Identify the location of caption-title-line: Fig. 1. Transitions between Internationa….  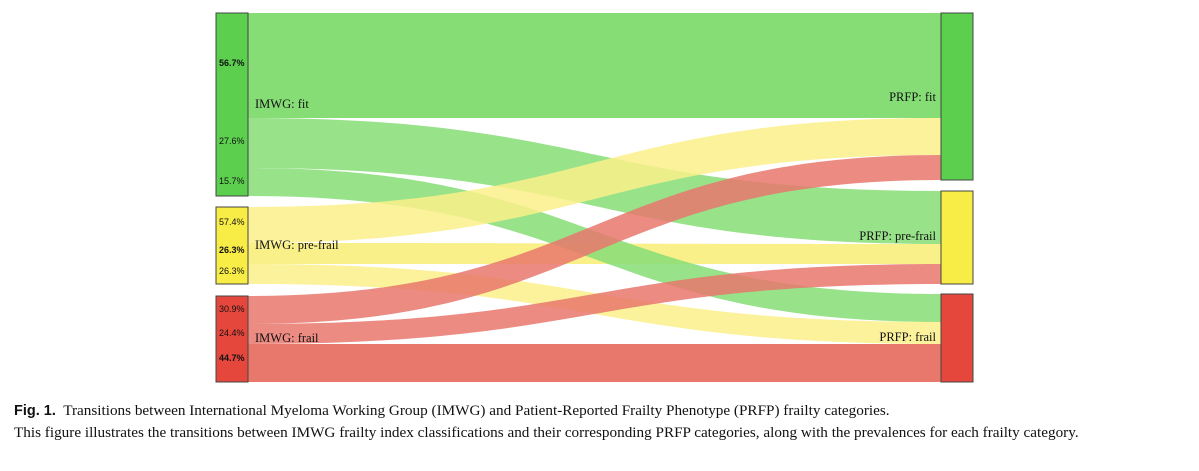
(601, 411).